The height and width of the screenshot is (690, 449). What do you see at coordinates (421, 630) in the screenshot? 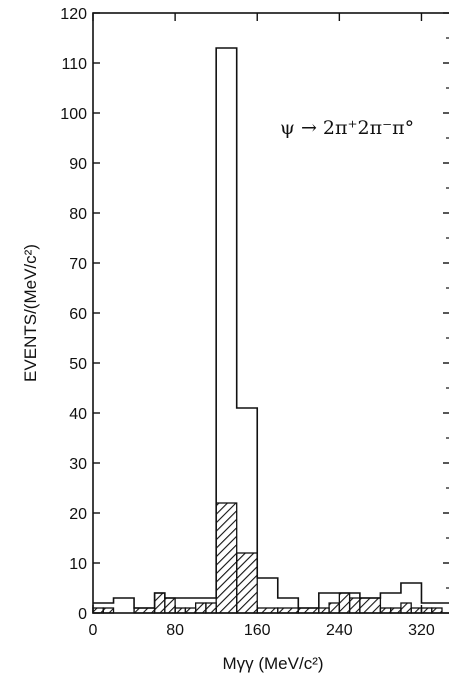
I see `x-tick-label: 320` at bounding box center [421, 630].